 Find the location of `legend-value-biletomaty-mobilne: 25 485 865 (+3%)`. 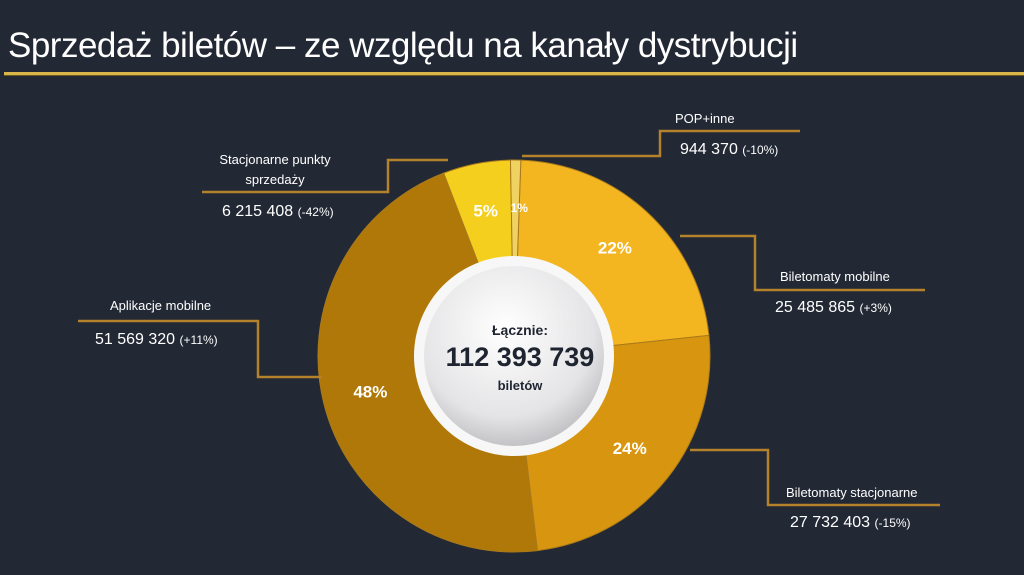

legend-value-biletomaty-mobilne: 25 485 865 (+3%) is located at coordinates (833, 307).